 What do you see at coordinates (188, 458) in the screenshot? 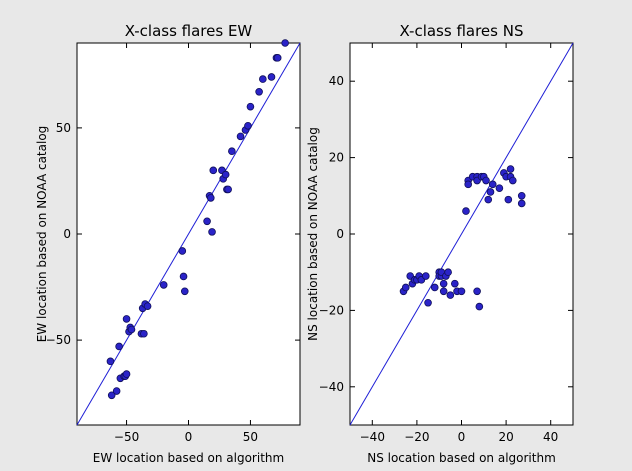
I see `x-axis-label: EW location based on algorithm` at bounding box center [188, 458].